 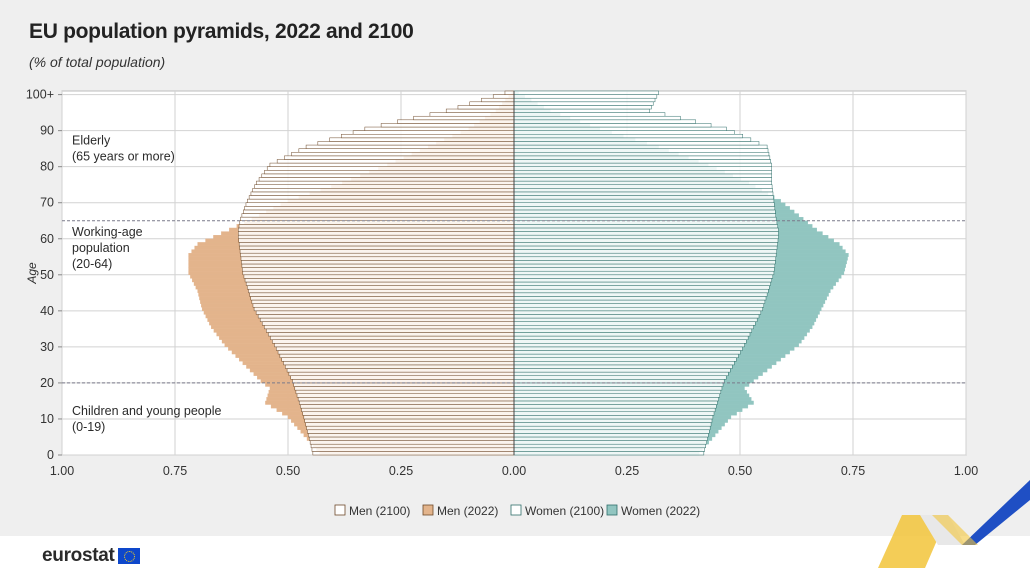 What do you see at coordinates (128, 556) in the screenshot?
I see `eu-flag-icon` at bounding box center [128, 556].